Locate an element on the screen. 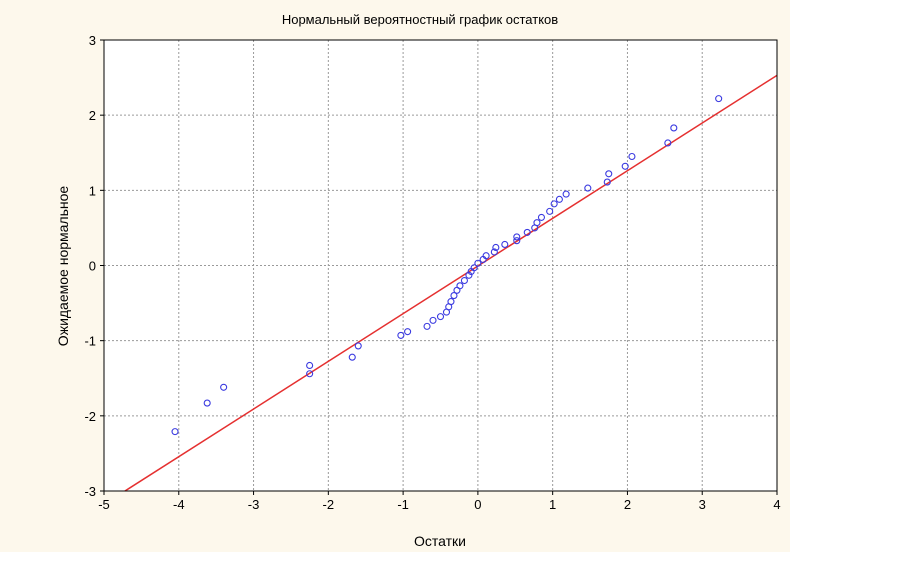  x-tick-label: -2 is located at coordinates (329, 504).